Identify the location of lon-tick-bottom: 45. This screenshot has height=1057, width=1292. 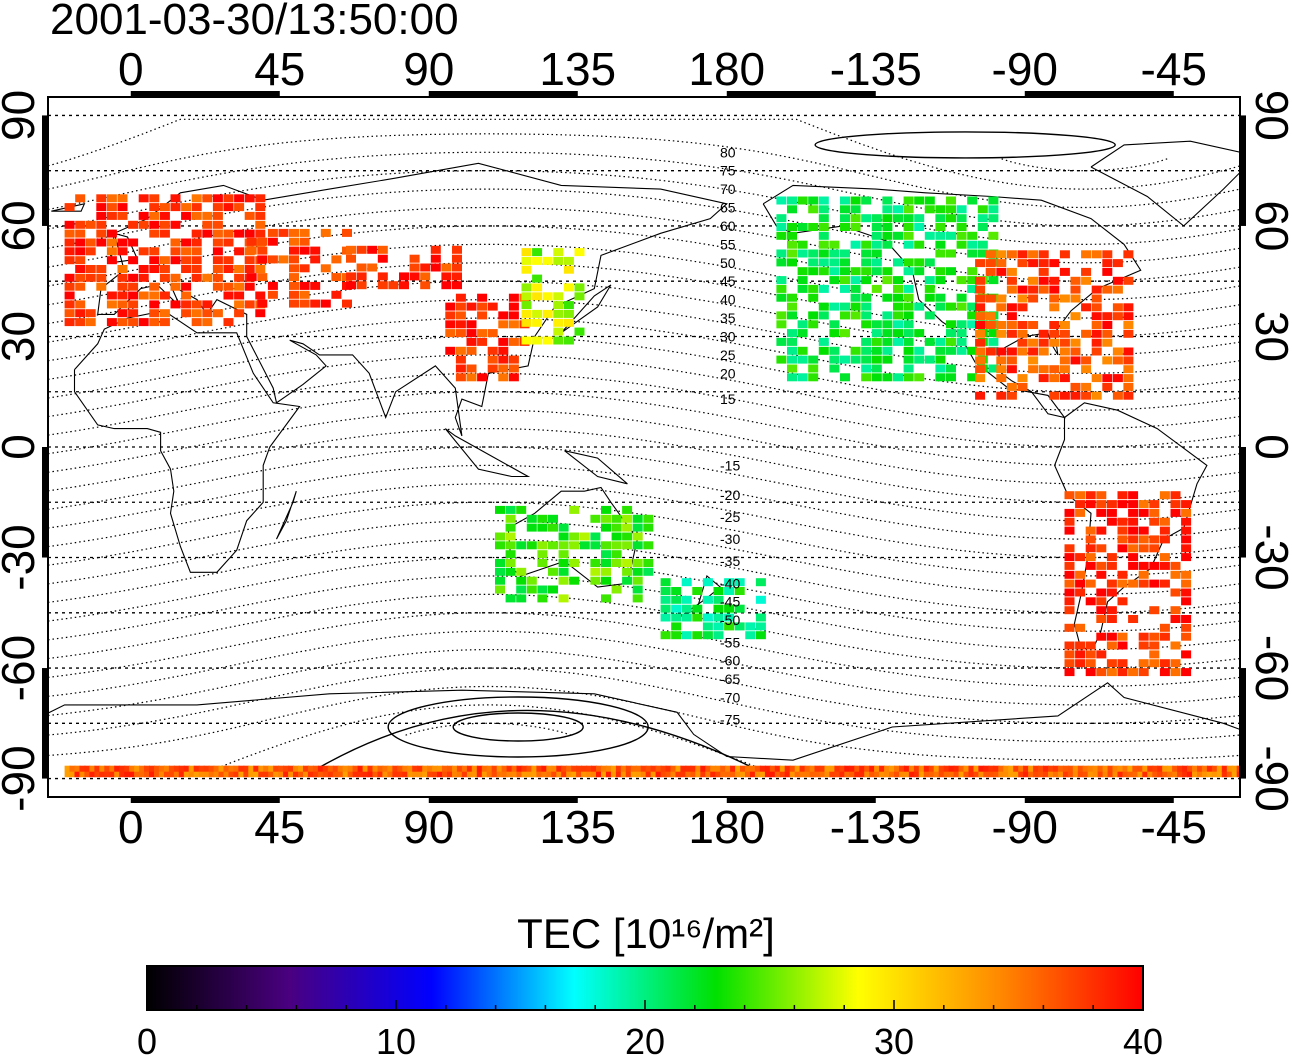
(279, 827).